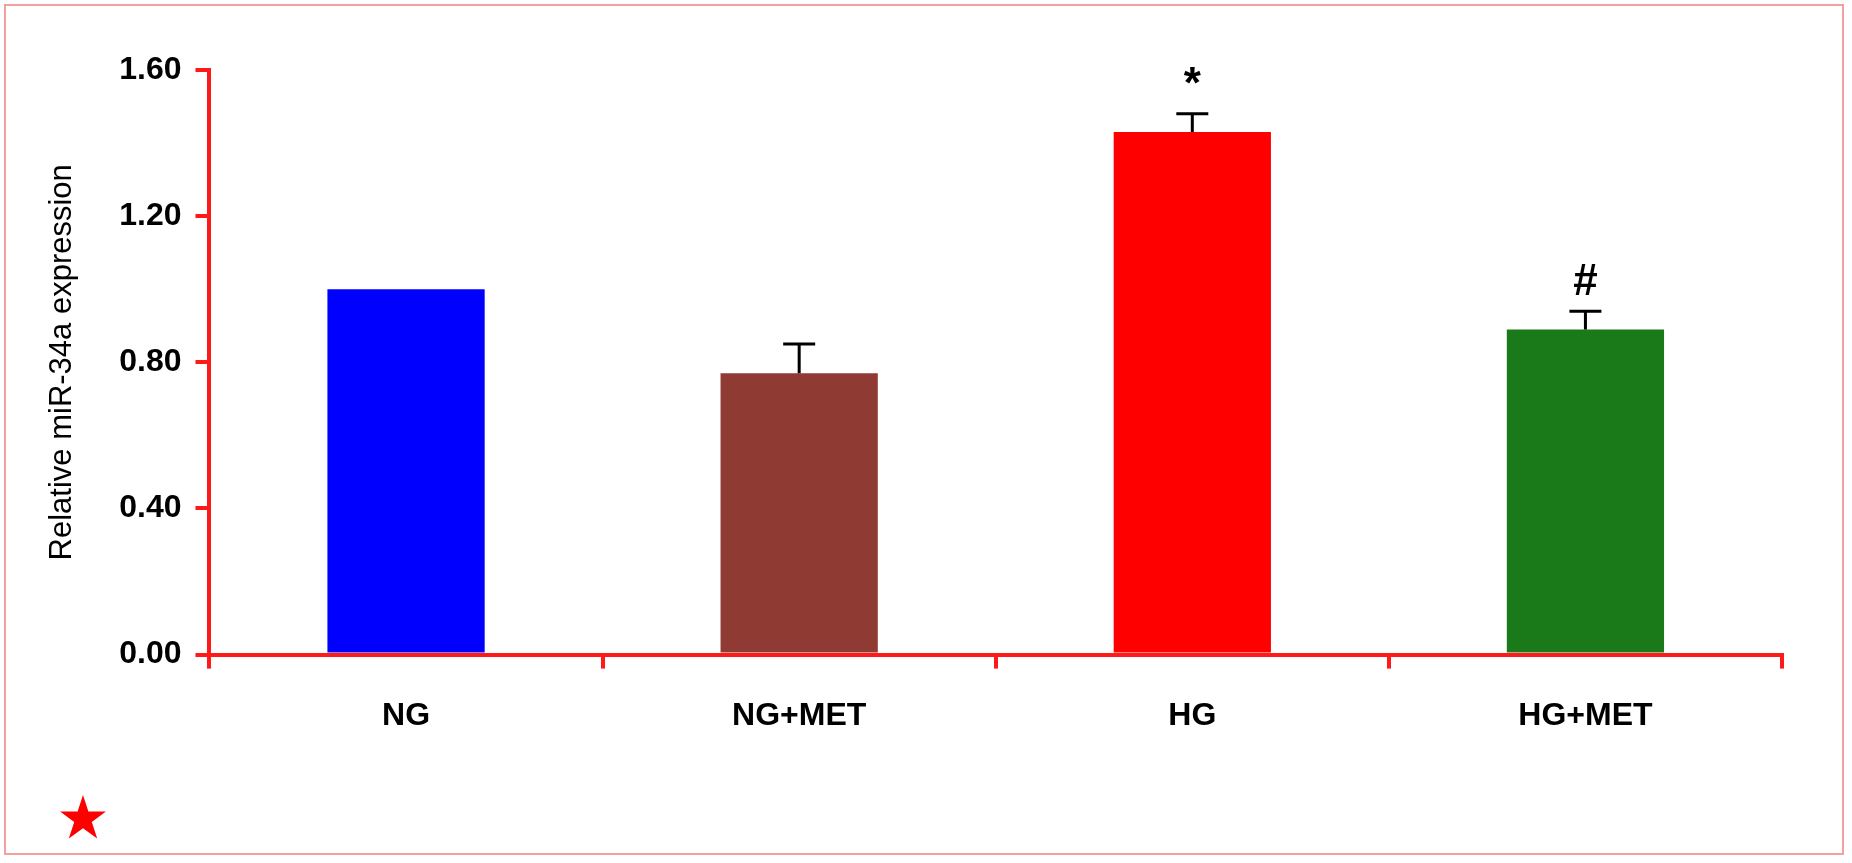 The image size is (1852, 863). What do you see at coordinates (150, 213) in the screenshot?
I see `y-tick-label: 1.20` at bounding box center [150, 213].